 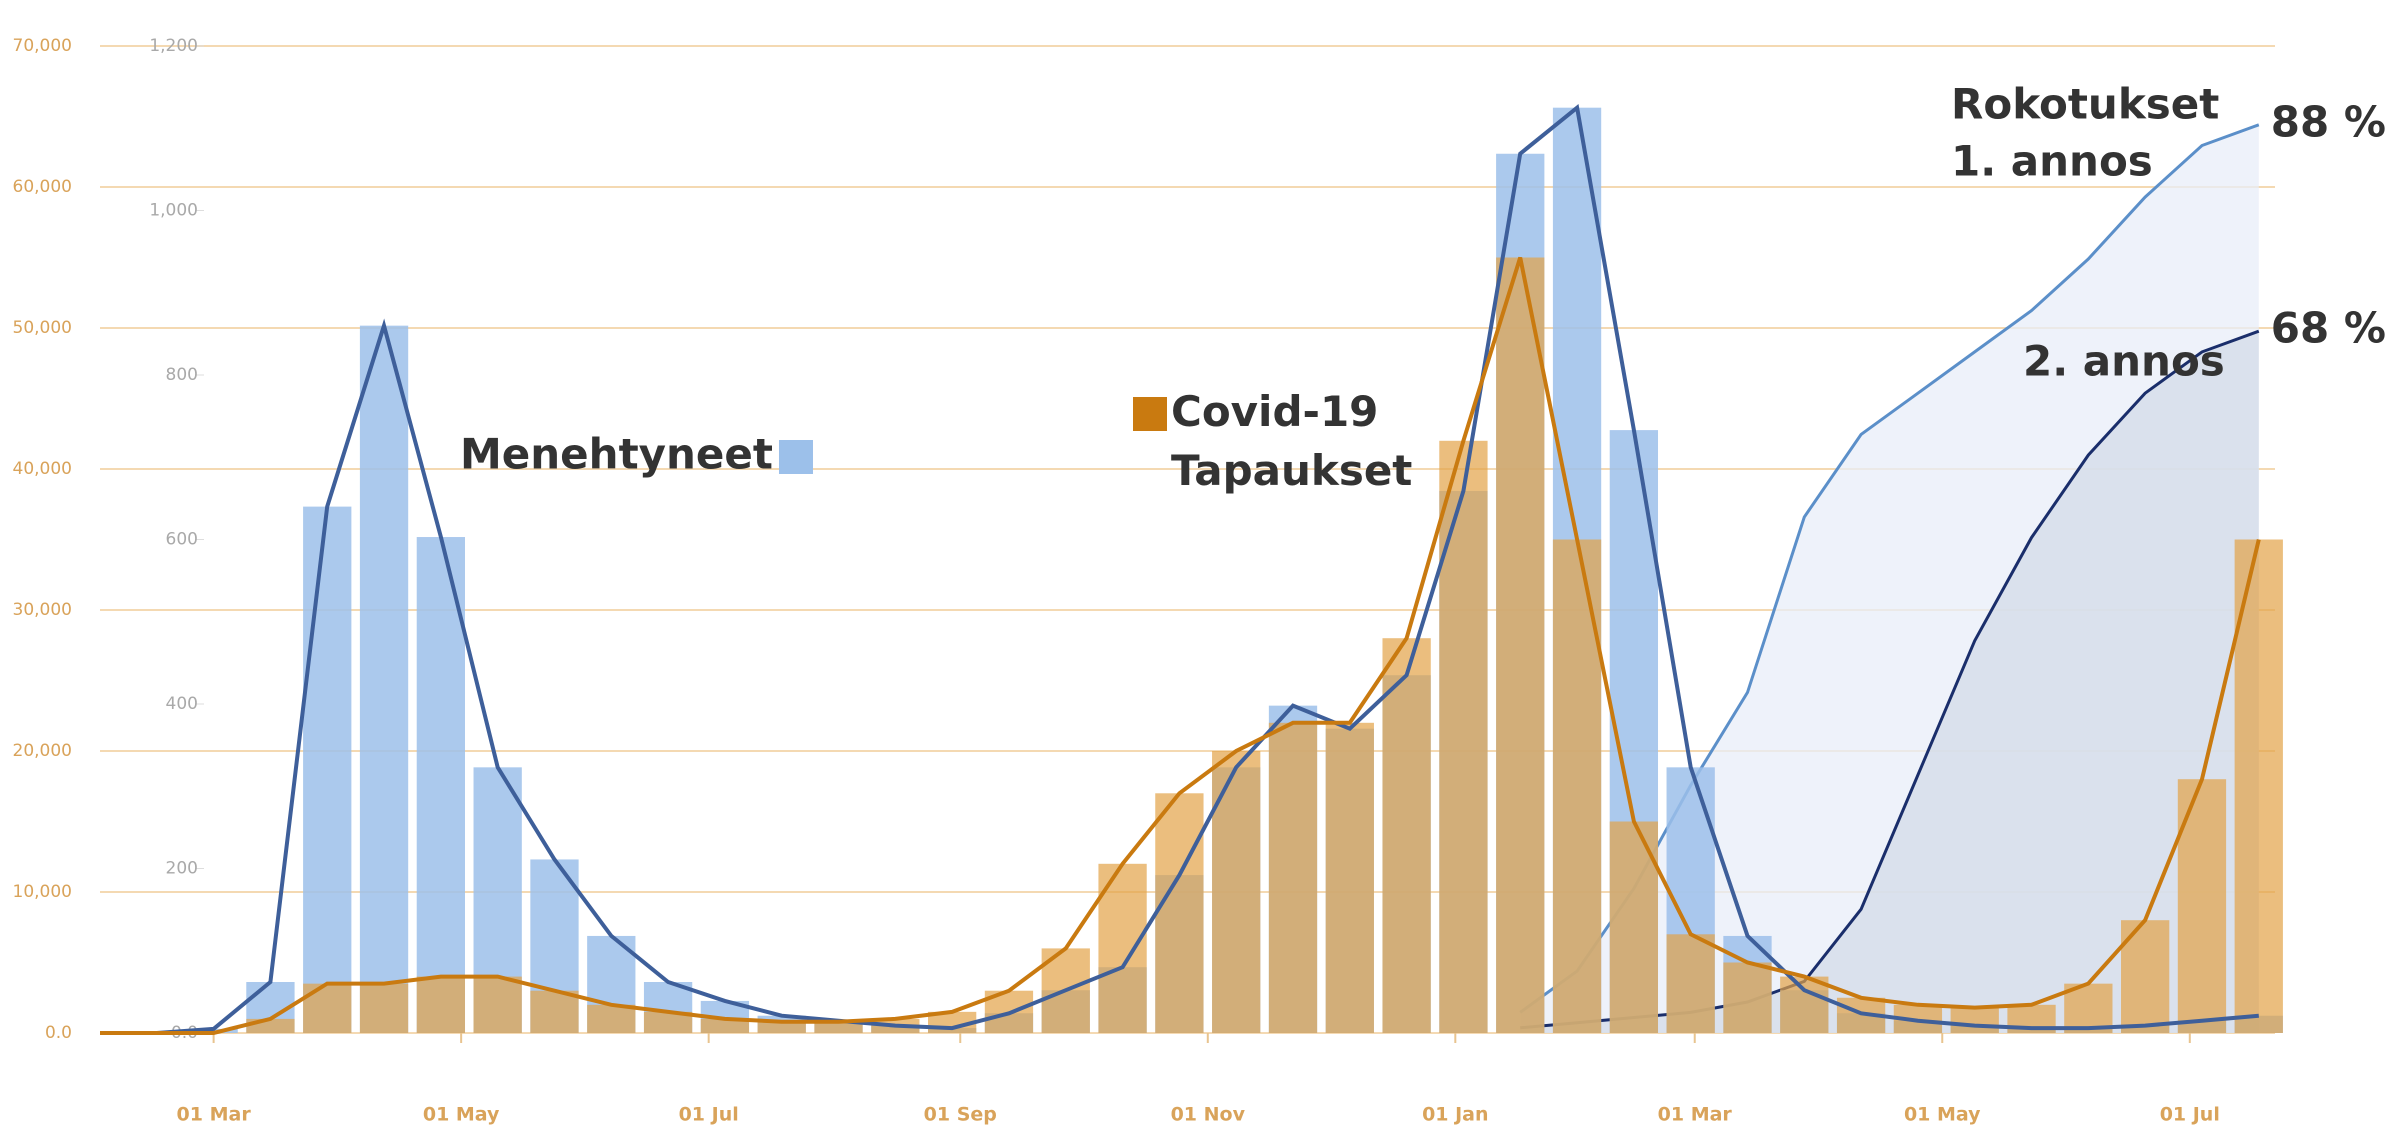 I want to click on value-label: 88 %, so click(x=2328, y=121).